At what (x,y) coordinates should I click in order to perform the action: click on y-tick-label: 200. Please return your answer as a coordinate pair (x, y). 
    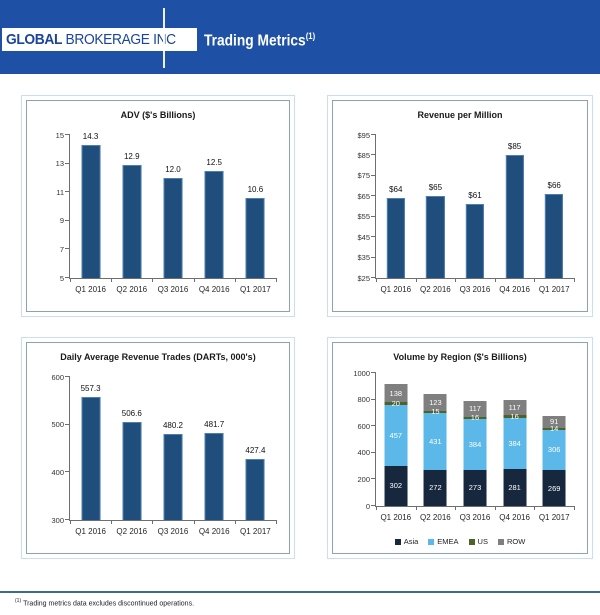
    Looking at the image, I should click on (363, 479).